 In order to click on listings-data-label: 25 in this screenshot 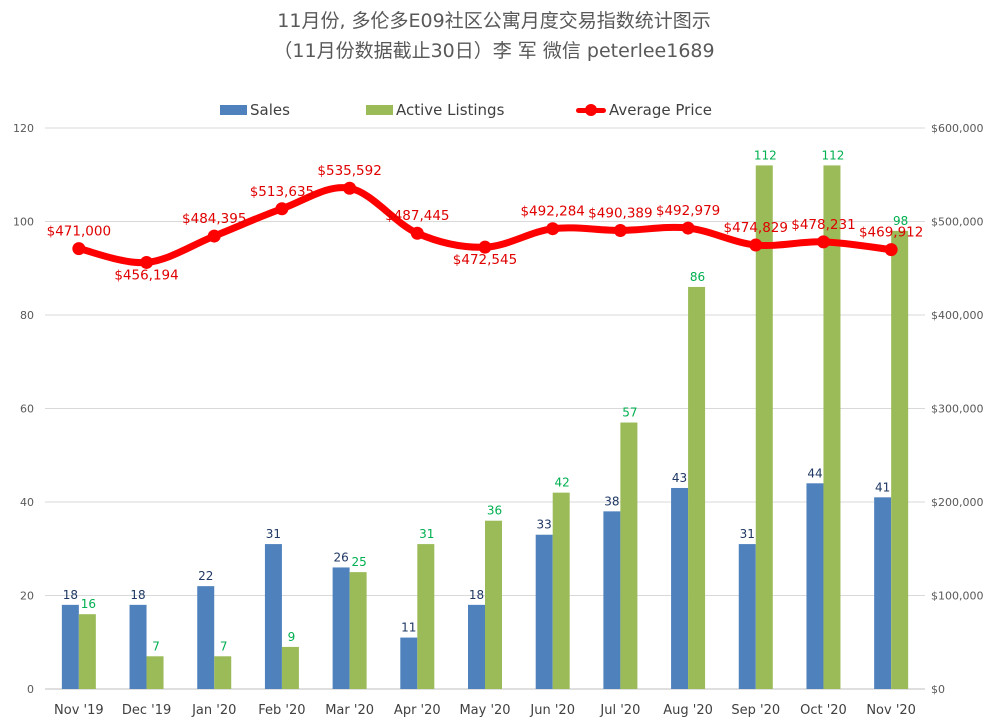, I will do `click(358, 562)`.